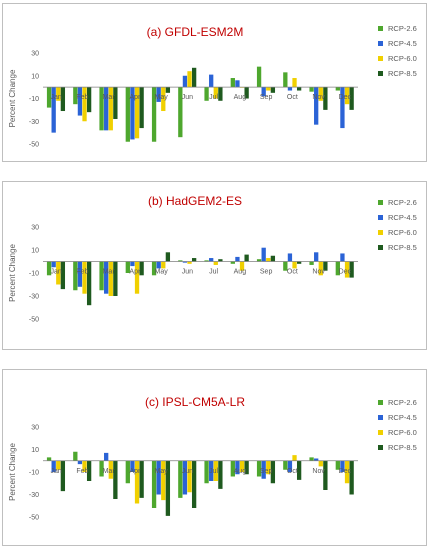 This screenshot has width=430, height=550. What do you see at coordinates (132, 466) in the screenshot?
I see `bar-rcp-4-5-apr` at bounding box center [132, 466].